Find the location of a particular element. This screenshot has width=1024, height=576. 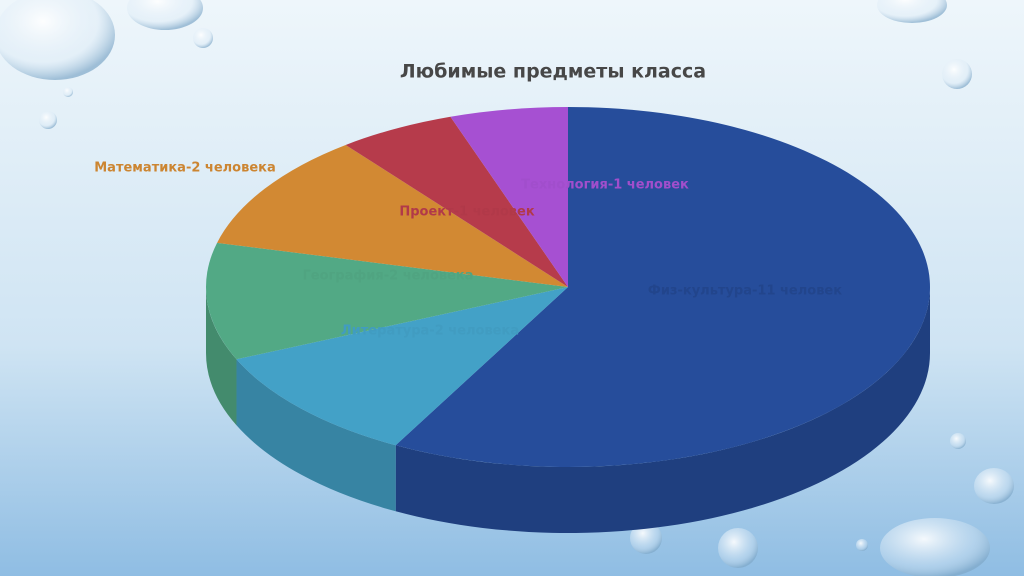

chart-title: Любимые предметы класса is located at coordinates (553, 72).